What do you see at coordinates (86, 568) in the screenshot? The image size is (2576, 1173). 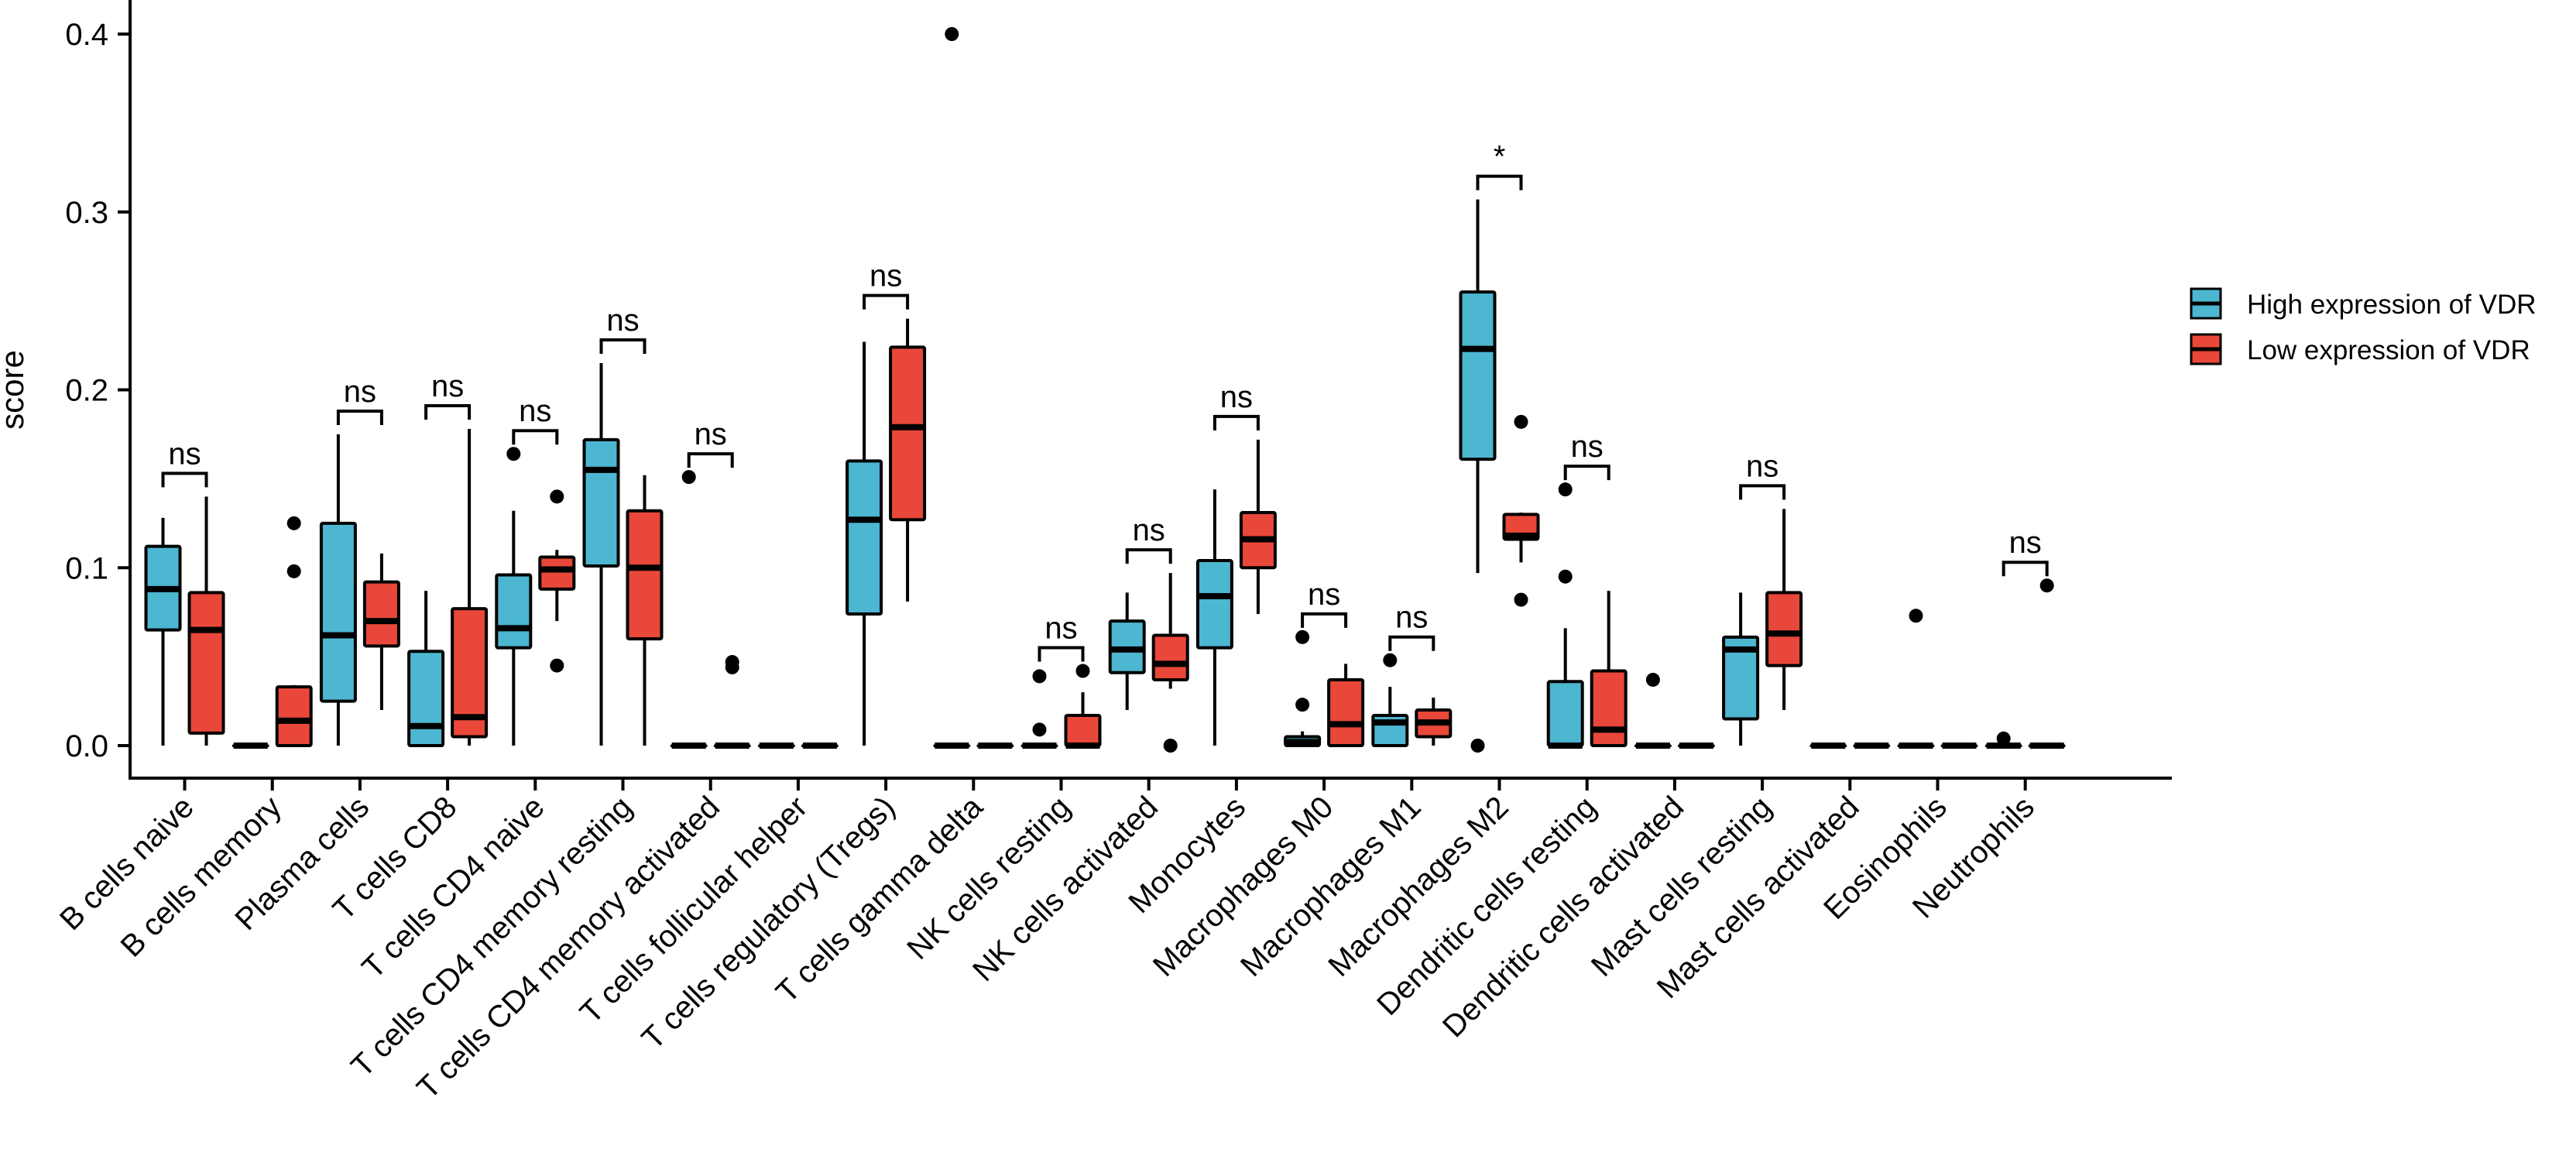 I see `y-tick-label: 0.1` at bounding box center [86, 568].